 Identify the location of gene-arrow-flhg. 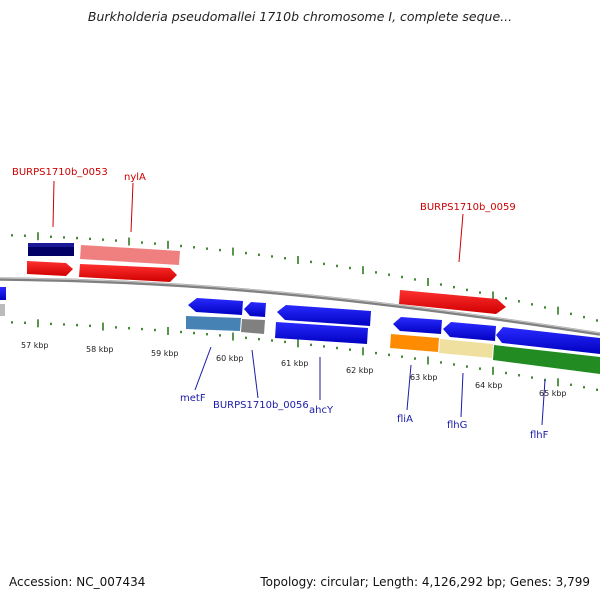
(469, 331).